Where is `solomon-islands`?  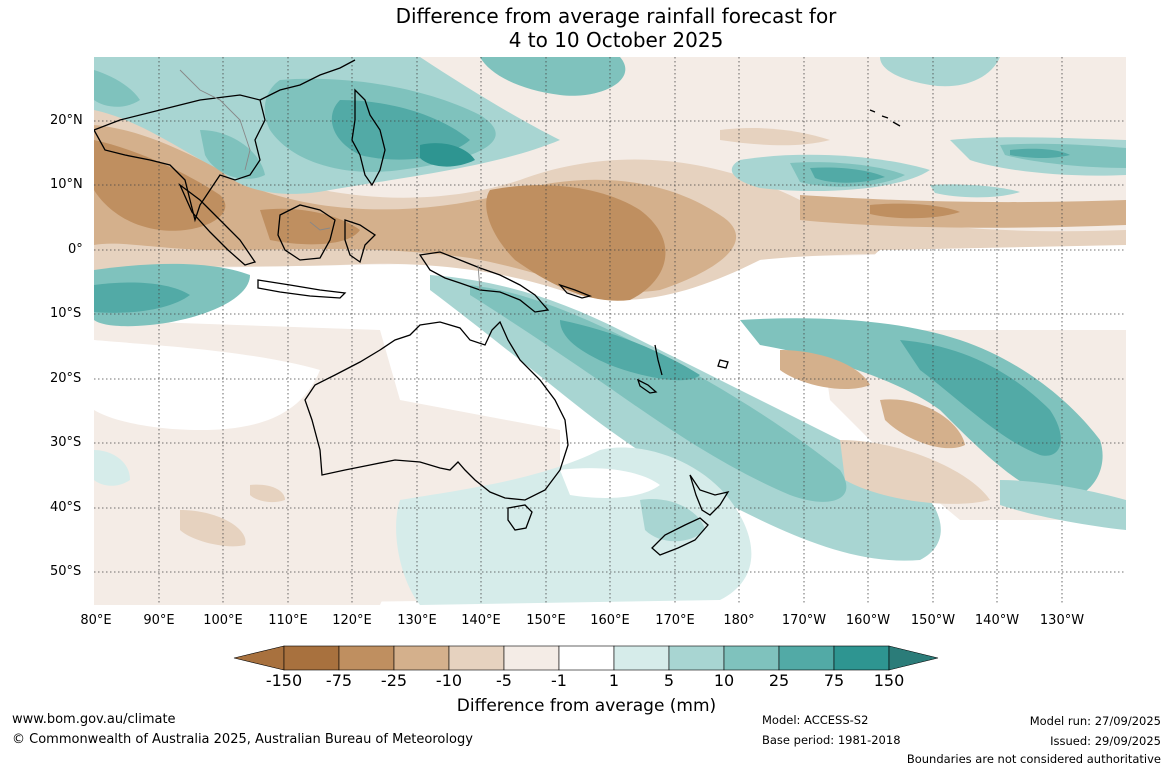 solomon-islands is located at coordinates (575, 291).